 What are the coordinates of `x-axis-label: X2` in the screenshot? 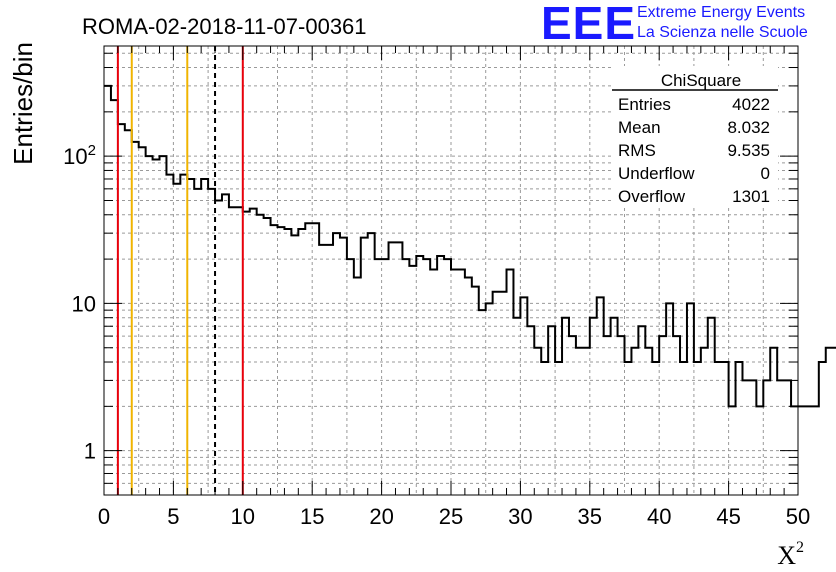 It's located at (790, 554).